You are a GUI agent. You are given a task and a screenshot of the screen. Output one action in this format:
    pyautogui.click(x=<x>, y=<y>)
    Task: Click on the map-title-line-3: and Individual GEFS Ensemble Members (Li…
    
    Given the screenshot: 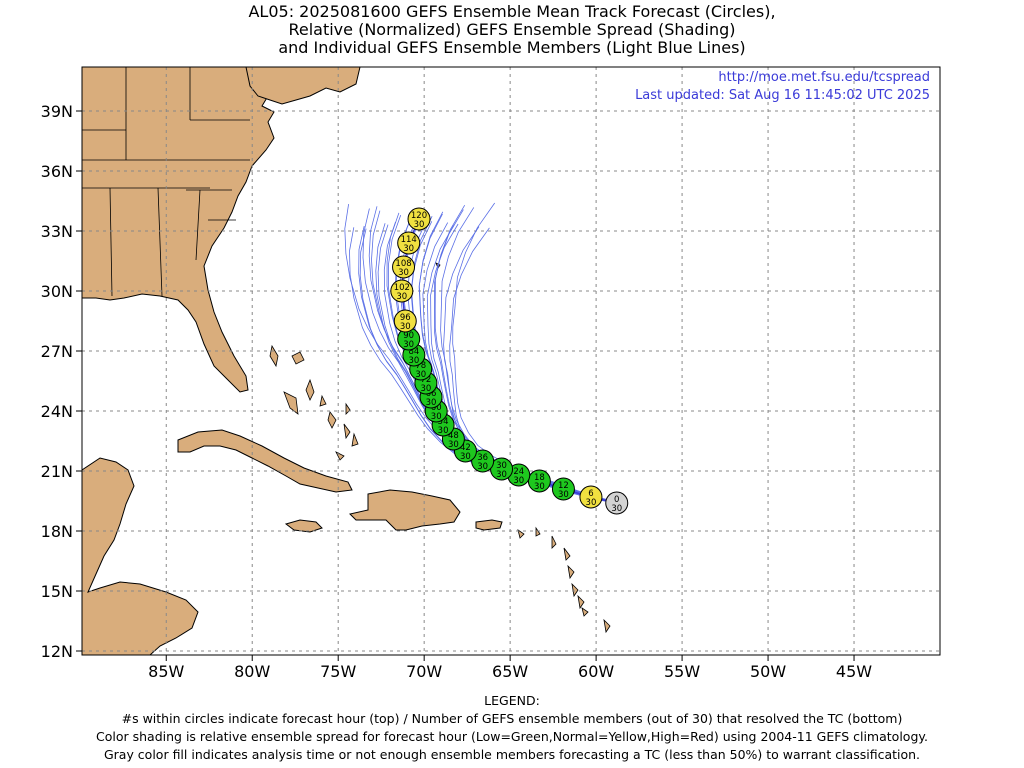 What is the action you would take?
    pyautogui.click(x=512, y=47)
    